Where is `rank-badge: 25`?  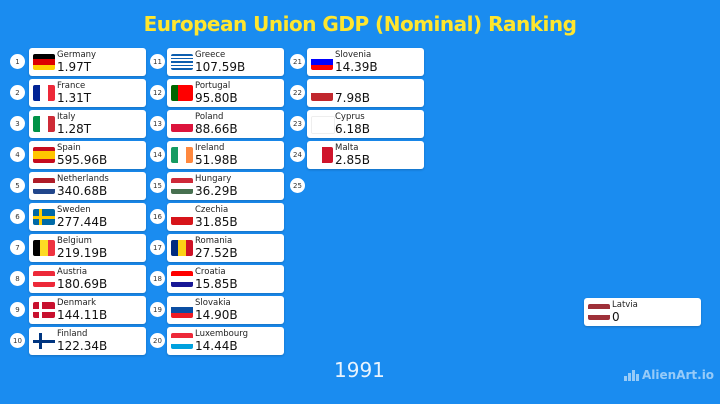 rank-badge: 25 is located at coordinates (297, 185).